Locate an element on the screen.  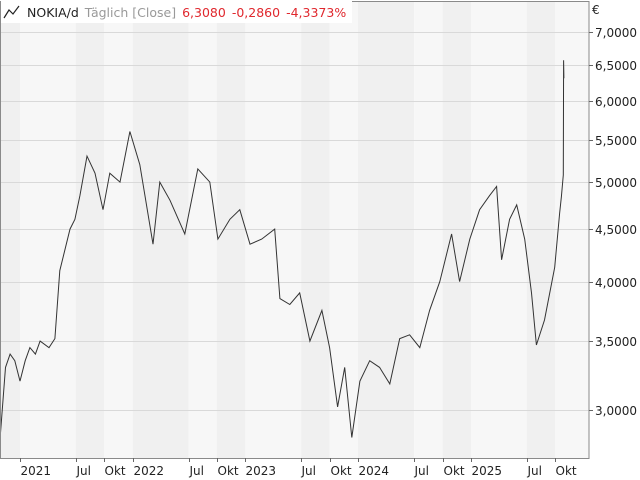
x-tick-label: 2022 is located at coordinates (149, 471).